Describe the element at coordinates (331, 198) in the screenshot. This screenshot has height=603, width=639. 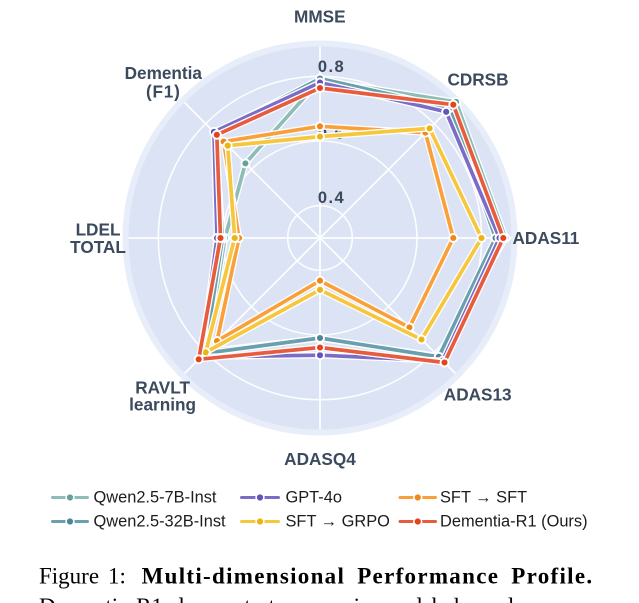
I see `svg-text: 0.4` at that location.